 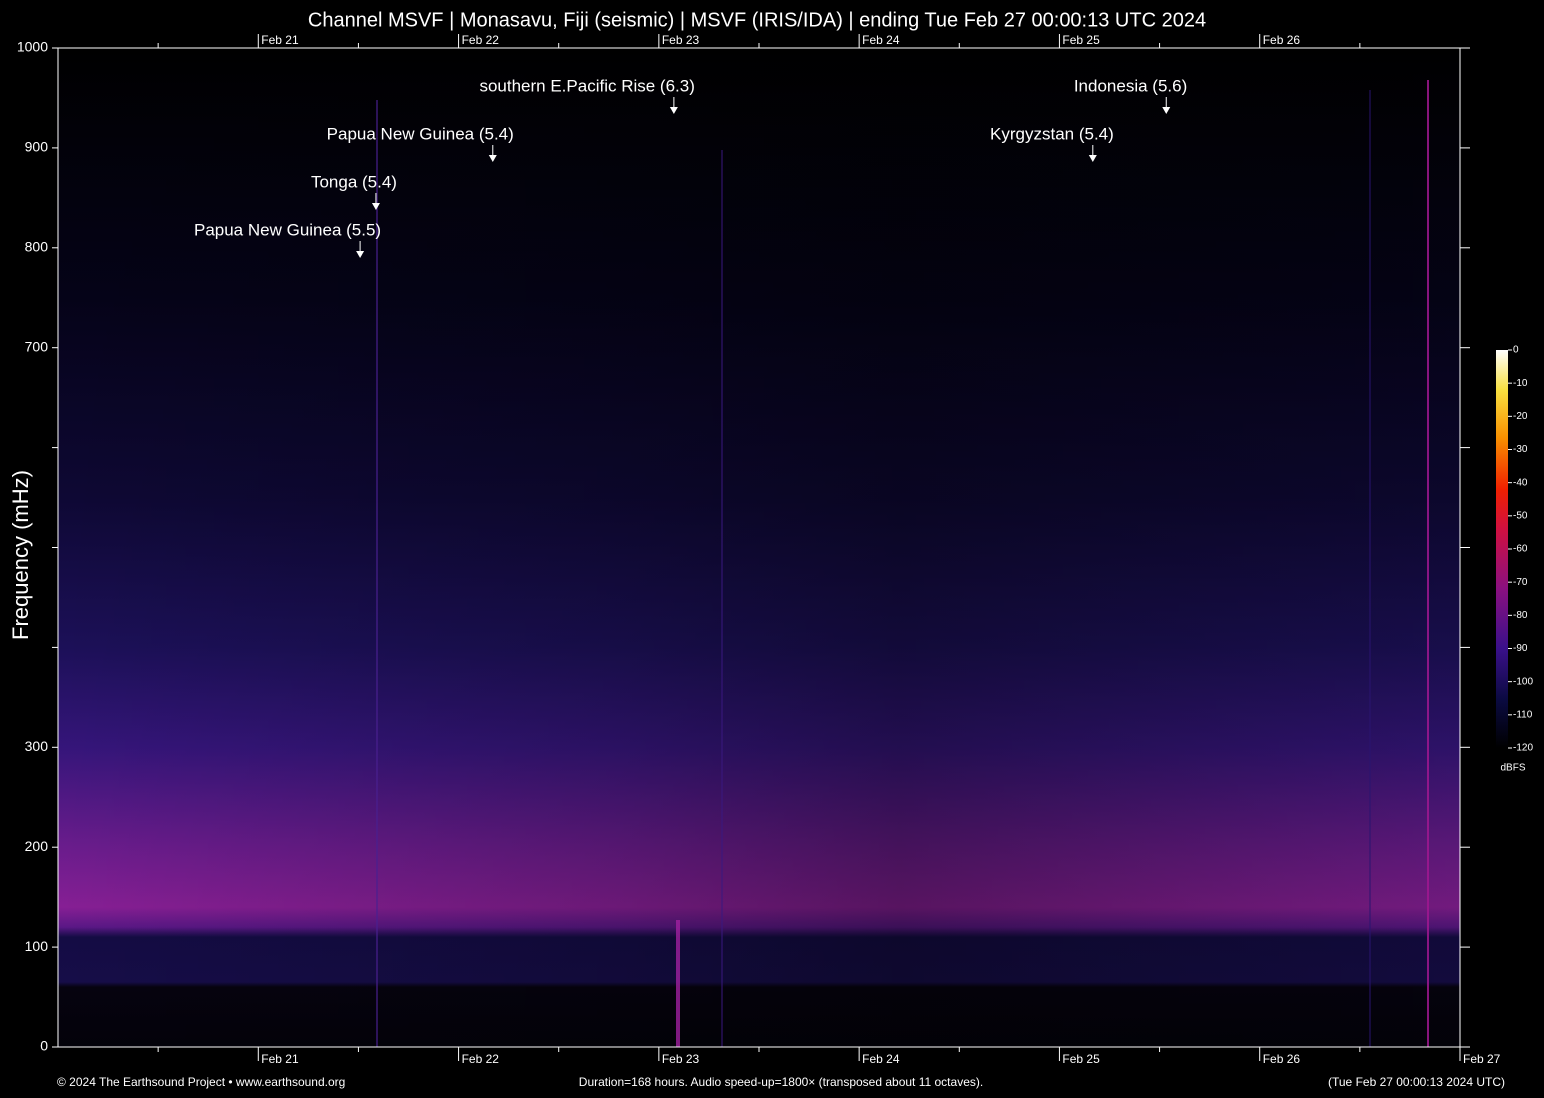 I want to click on x-tick-label: Feb 22, so click(x=481, y=1059).